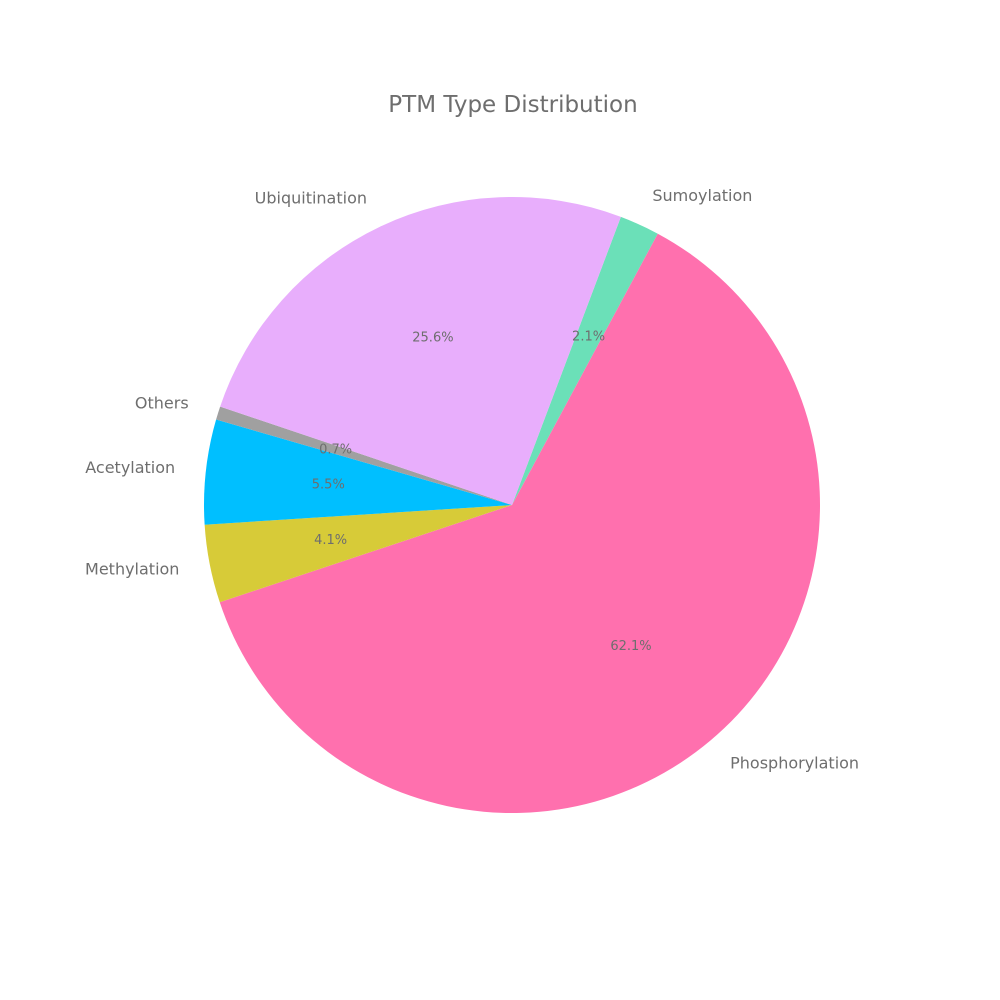 The width and height of the screenshot is (1000, 1000). What do you see at coordinates (330, 540) in the screenshot?
I see `pct-label-methylation: 4.1%` at bounding box center [330, 540].